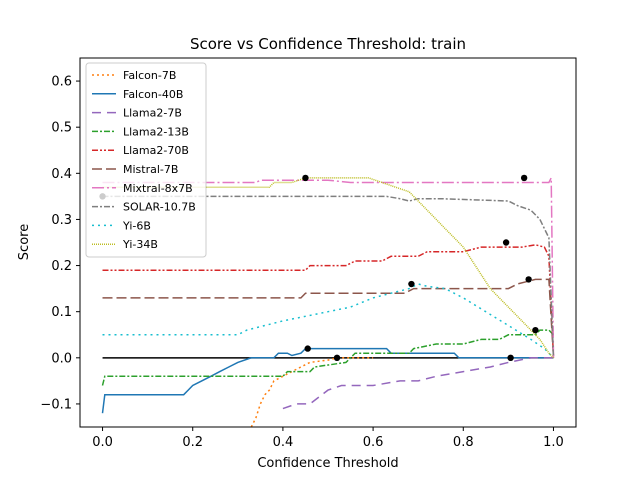  Describe the element at coordinates (411, 284) in the screenshot. I see `marker-yi-6b` at that location.